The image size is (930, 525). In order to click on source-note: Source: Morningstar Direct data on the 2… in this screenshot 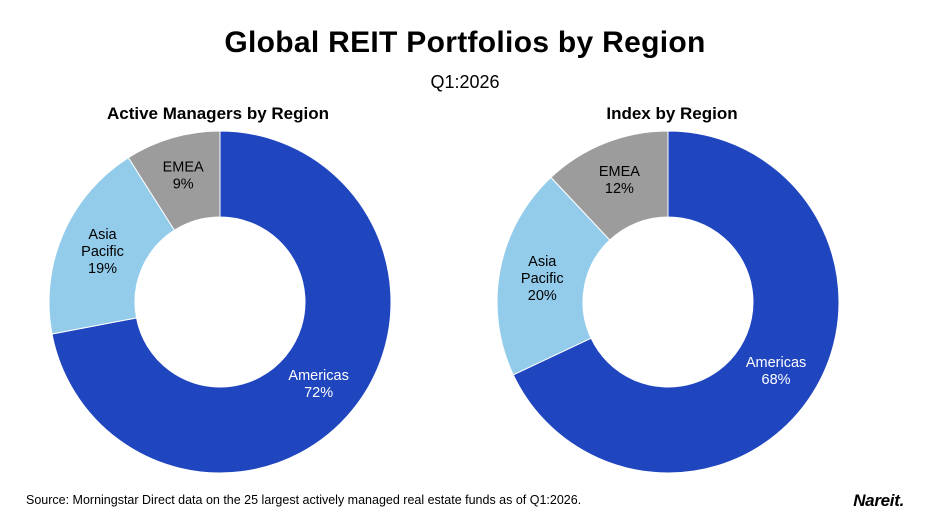, I will do `click(304, 500)`.